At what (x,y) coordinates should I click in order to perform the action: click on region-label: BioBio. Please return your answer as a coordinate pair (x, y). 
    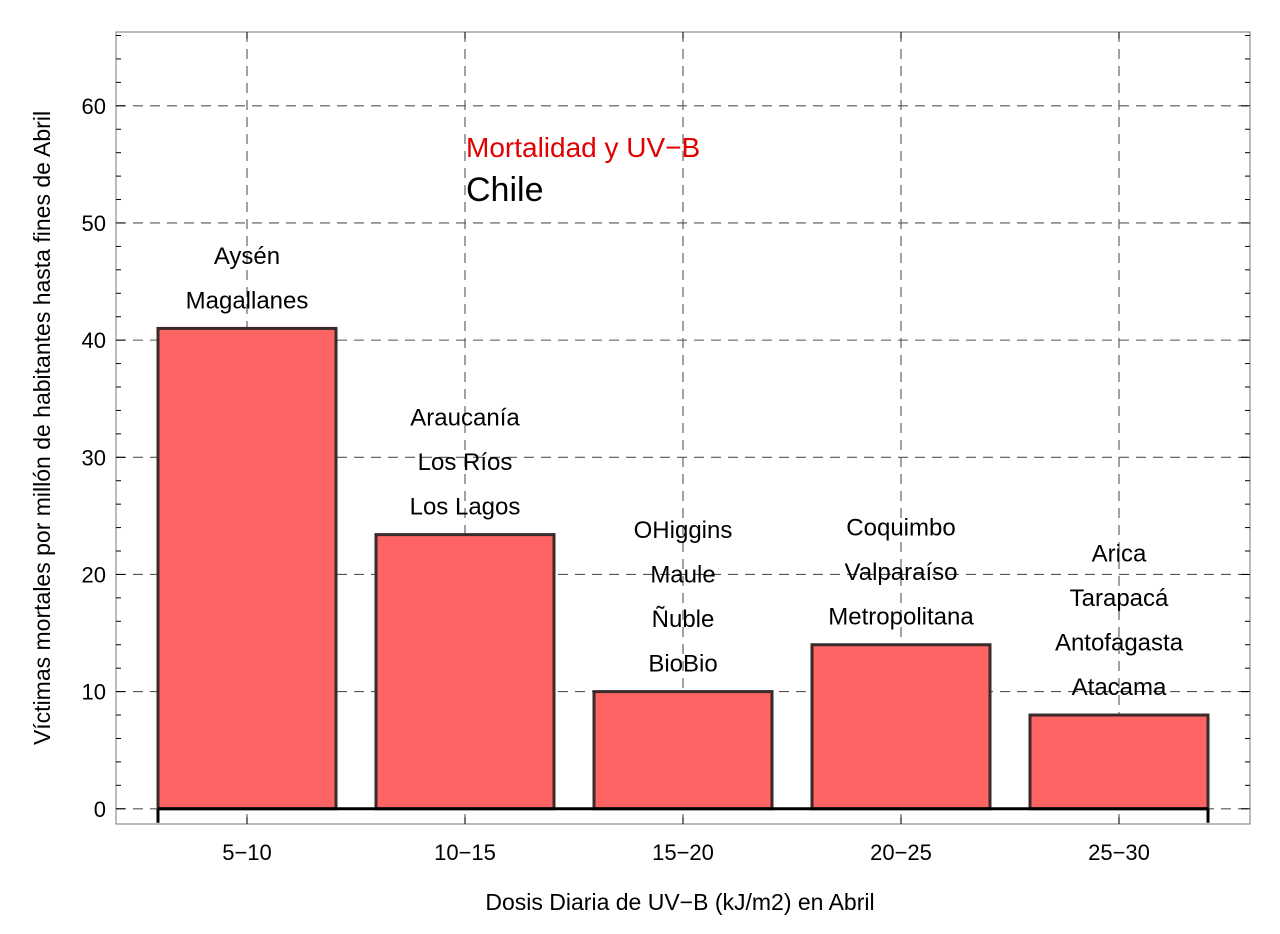
    Looking at the image, I should click on (682, 664).